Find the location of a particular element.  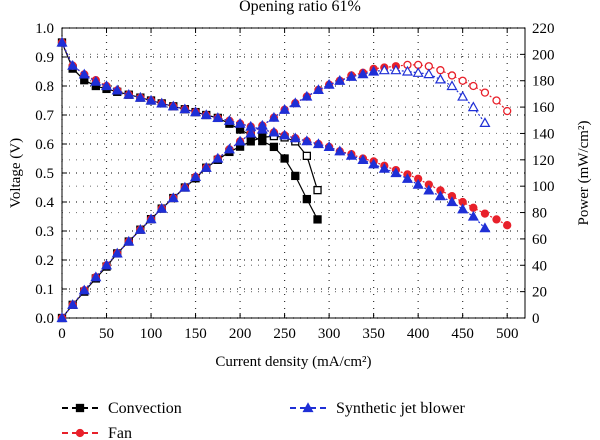

y-right-tick-label: 220 is located at coordinates (543, 29).